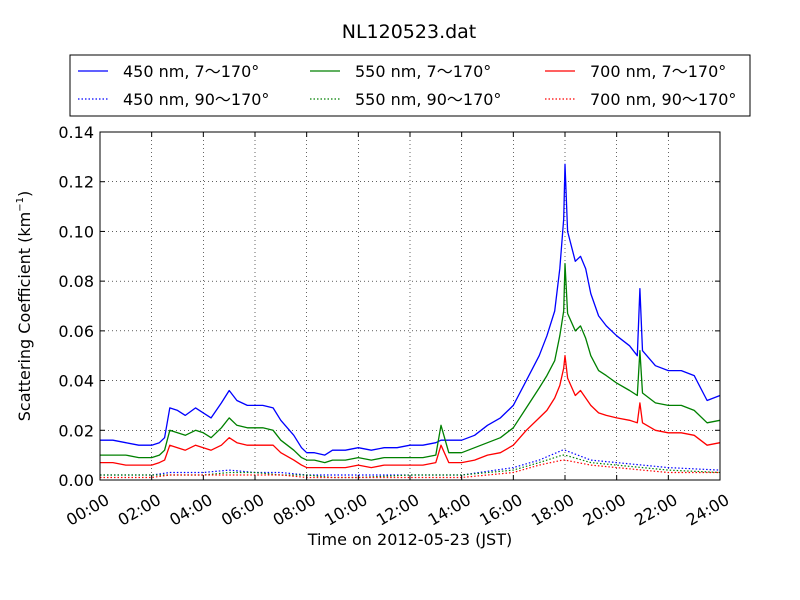 This screenshot has height=600, width=800. Describe the element at coordinates (658, 71) in the screenshot. I see `legend-label: 700 nm, 7～170°` at that location.